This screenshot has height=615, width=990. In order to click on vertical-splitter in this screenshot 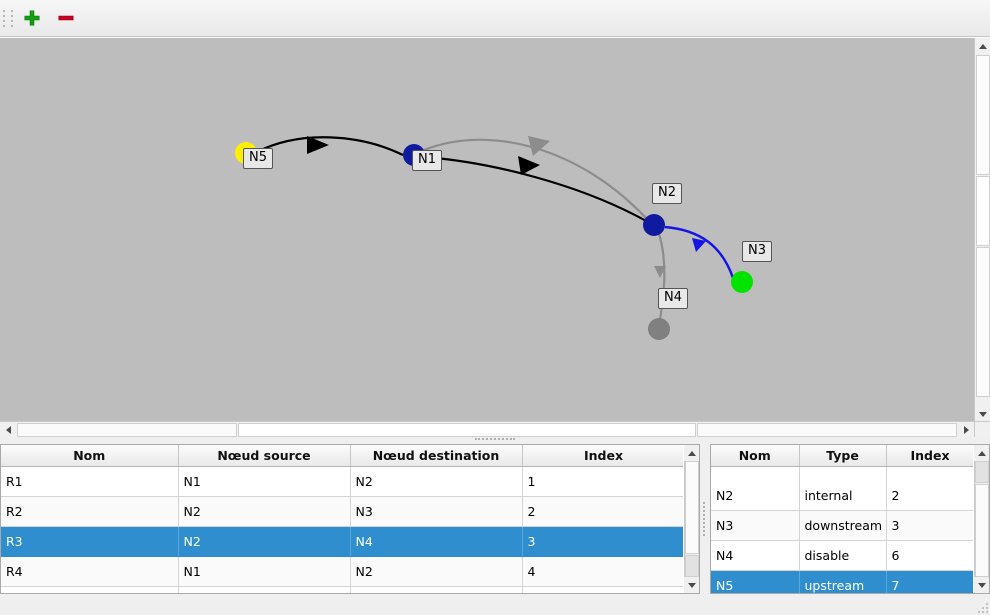, I will do `click(705, 519)`.